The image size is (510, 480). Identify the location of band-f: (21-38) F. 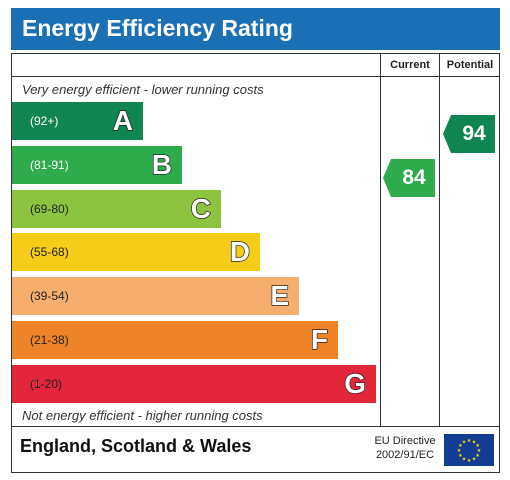
(175, 340).